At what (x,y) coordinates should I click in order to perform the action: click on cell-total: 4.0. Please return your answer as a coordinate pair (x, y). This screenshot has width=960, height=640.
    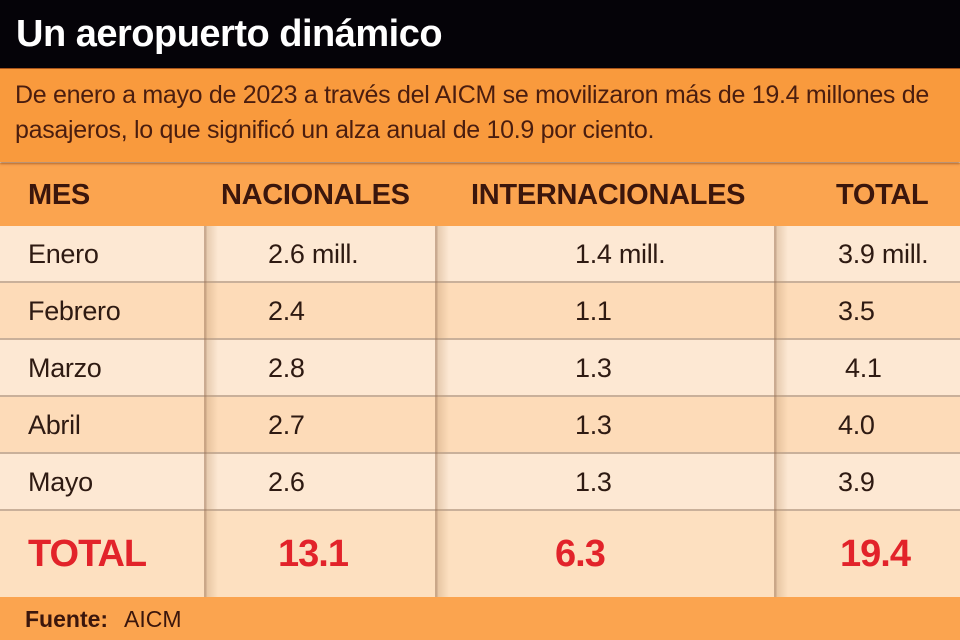
    Looking at the image, I should click on (856, 425).